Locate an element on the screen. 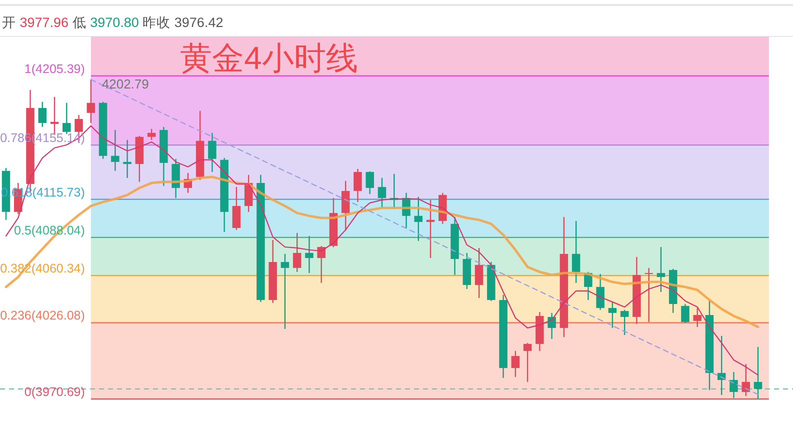  ref-line-label: 0.236(4026.08) is located at coordinates (42, 315).